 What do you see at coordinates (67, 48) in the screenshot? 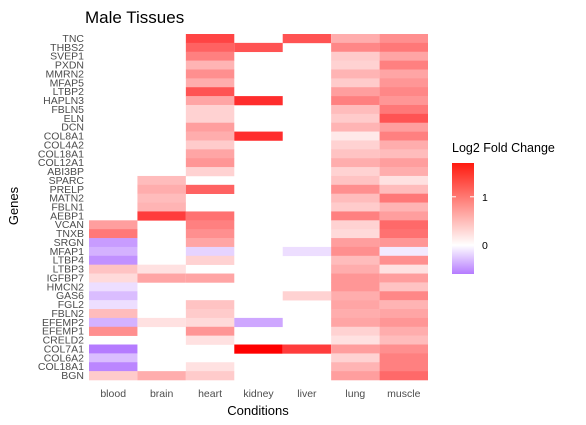
I see `y-tick-label: THBS2` at bounding box center [67, 48].